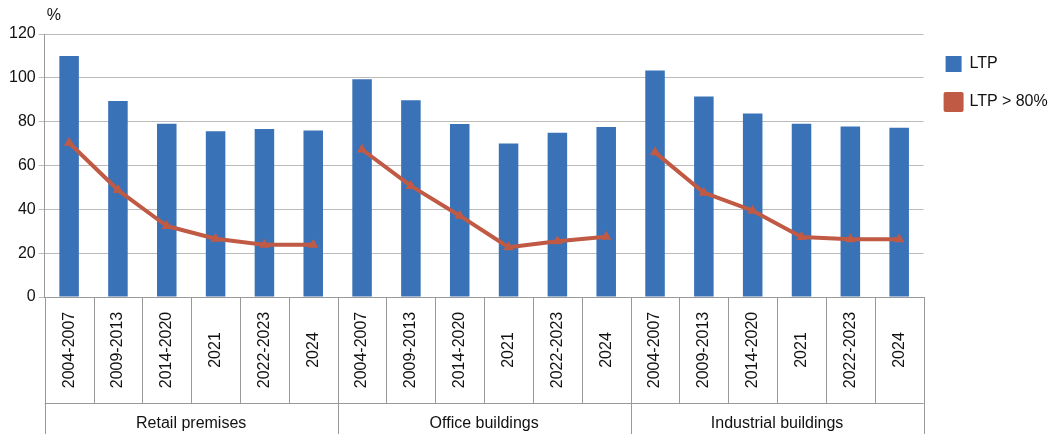 This screenshot has height=434, width=1058. What do you see at coordinates (777, 423) in the screenshot?
I see `text: Industrial buildings` at bounding box center [777, 423].